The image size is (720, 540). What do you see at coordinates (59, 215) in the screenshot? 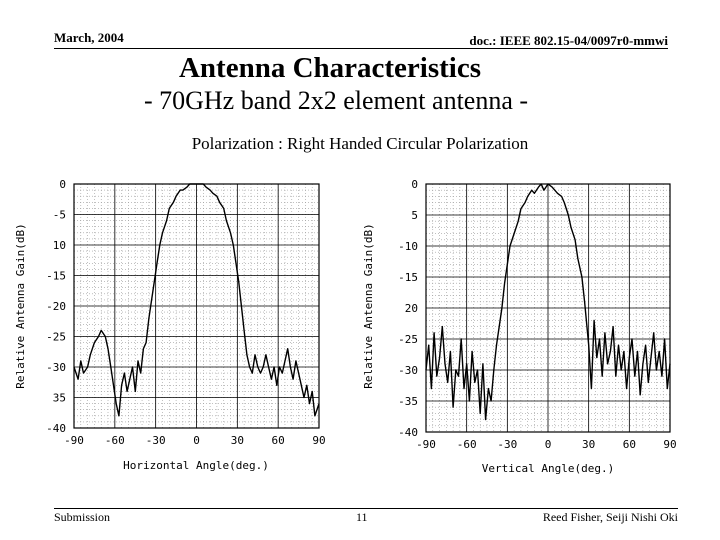
I see `y-tick-label: -5` at bounding box center [59, 215].